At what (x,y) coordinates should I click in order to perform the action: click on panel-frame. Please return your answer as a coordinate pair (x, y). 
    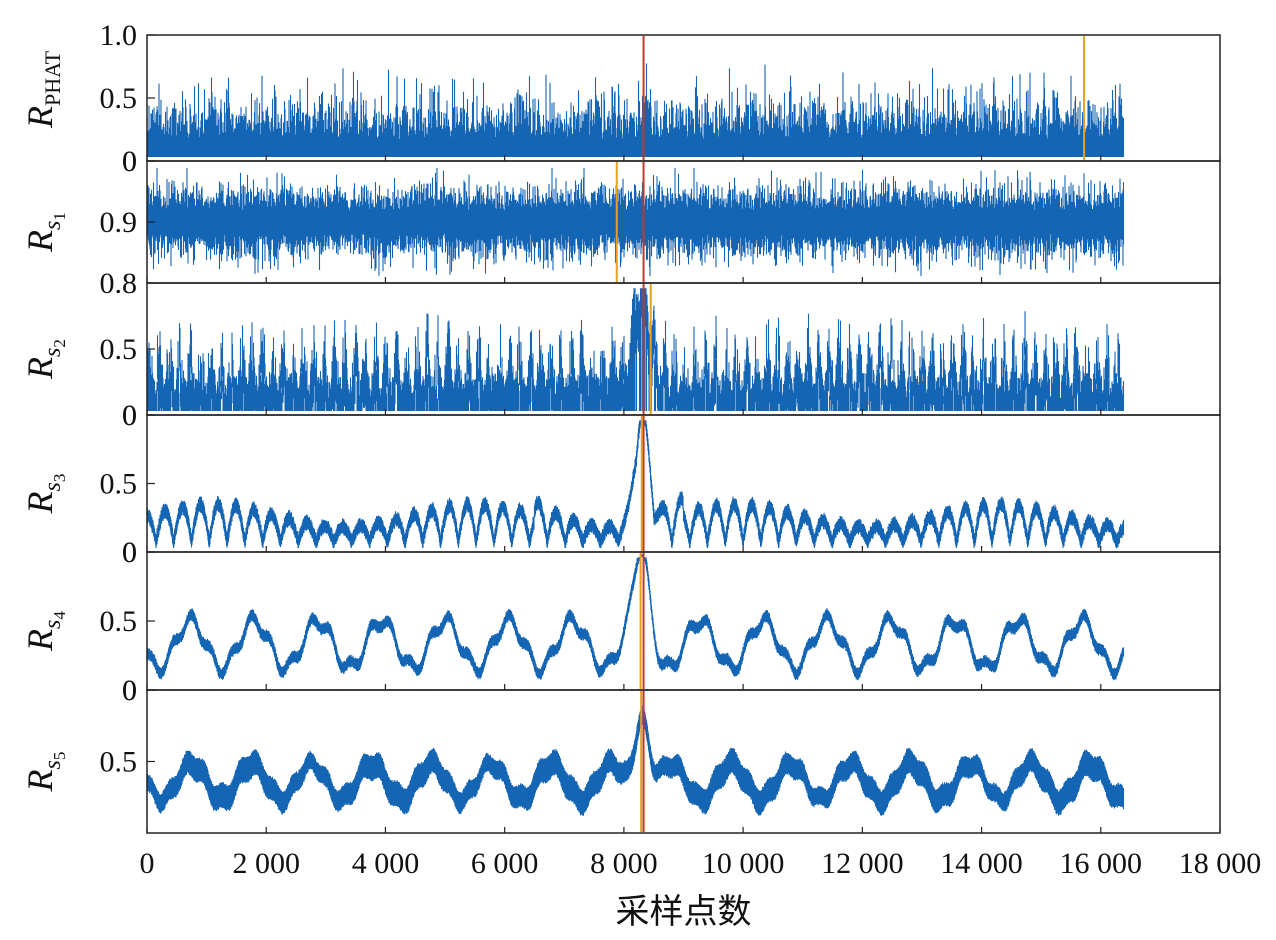
    Looking at the image, I should click on (683, 483).